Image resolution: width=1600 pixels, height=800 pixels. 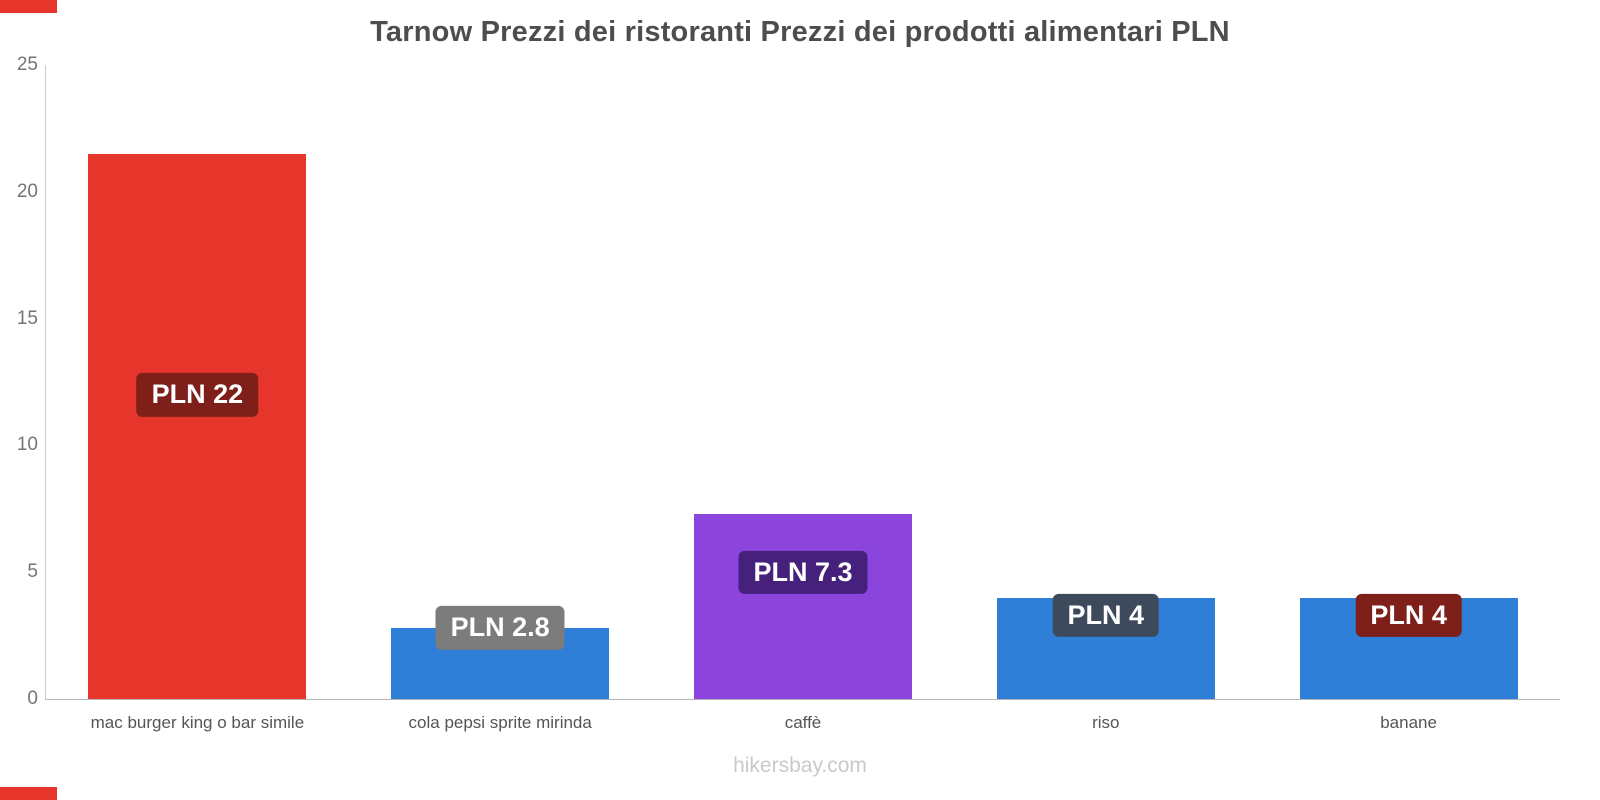 I want to click on bottom-left-corner-mark, so click(x=28, y=793).